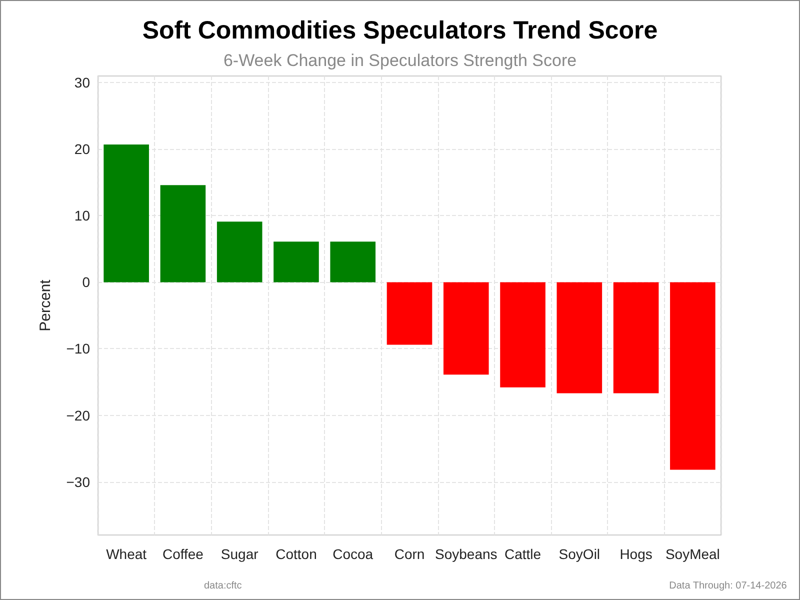 Image resolution: width=800 pixels, height=600 pixels. Describe the element at coordinates (239, 554) in the screenshot. I see `x-tick-label: Sugar` at that location.